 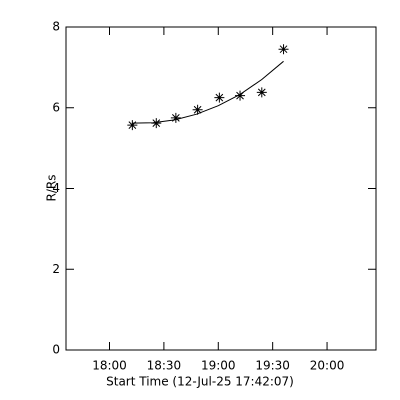 What do you see at coordinates (56, 269) in the screenshot?
I see `y-tick-label: 2` at bounding box center [56, 269].